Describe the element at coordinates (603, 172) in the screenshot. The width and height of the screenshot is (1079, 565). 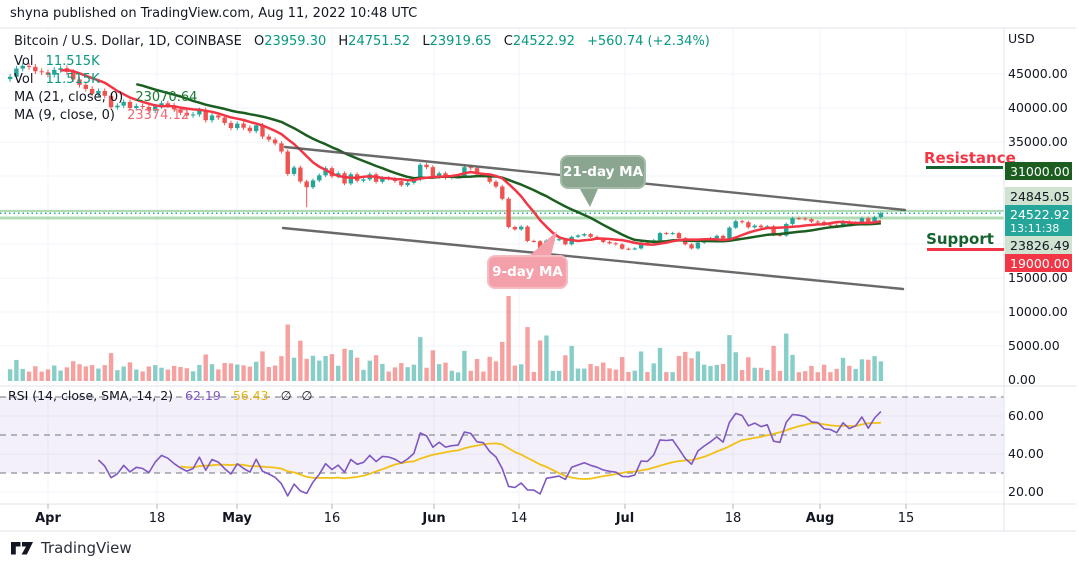
I see `ma21-annotation-bubble: 21-day MA` at that location.